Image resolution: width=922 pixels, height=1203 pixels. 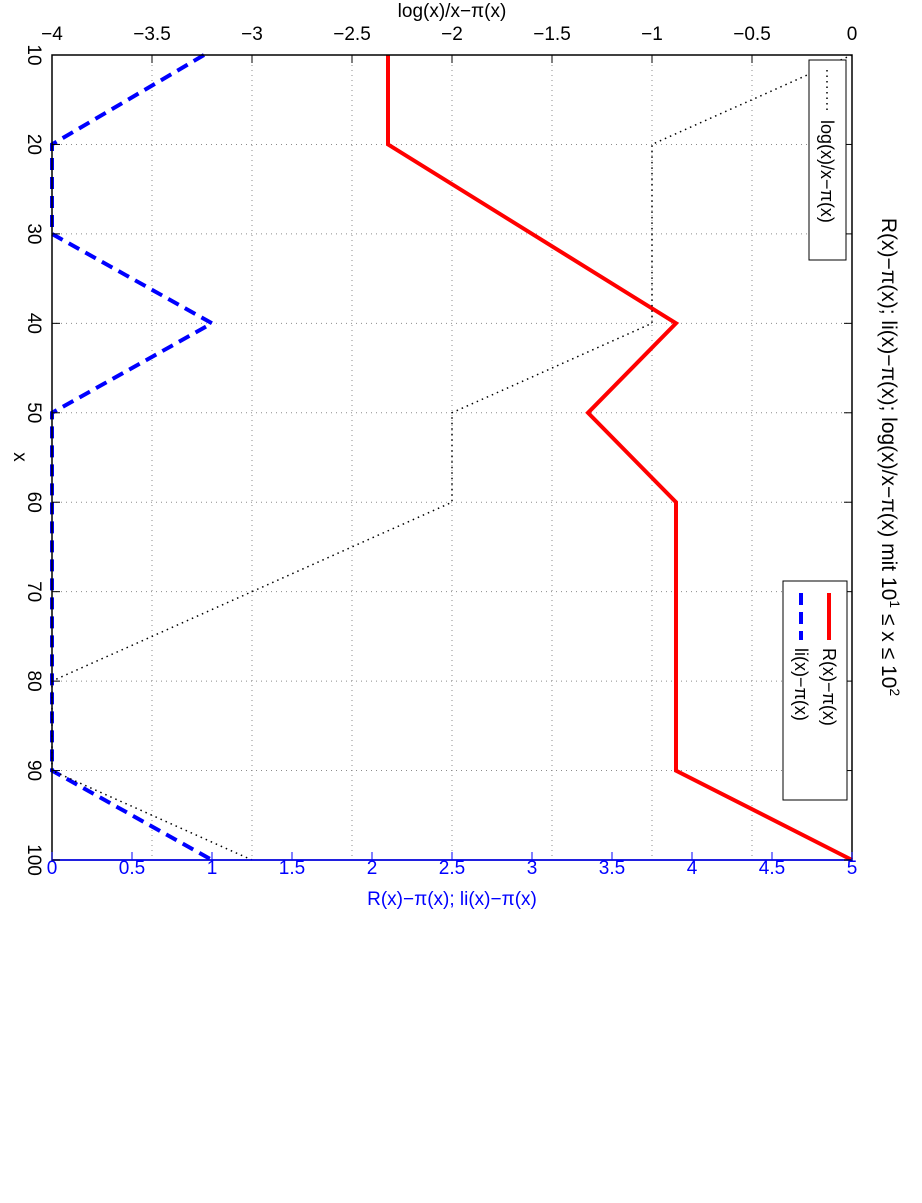 I want to click on x-tick-label: 70, so click(x=33, y=591).